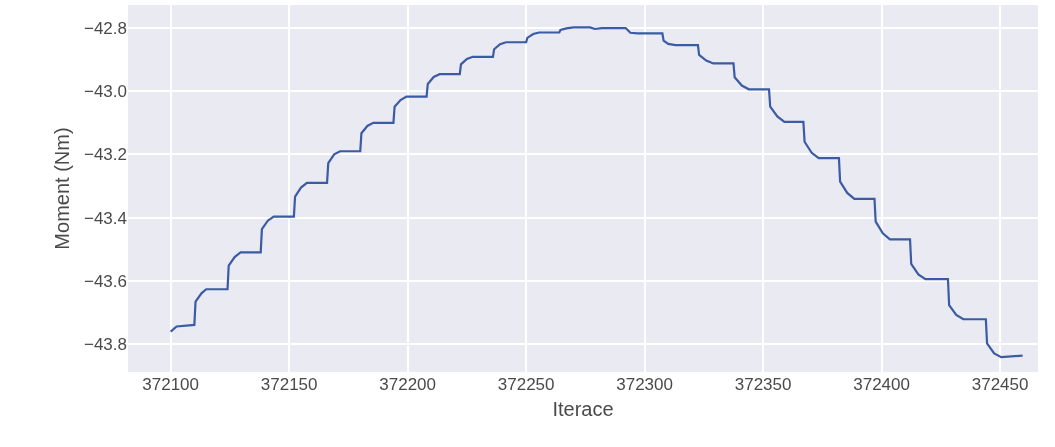  Describe the element at coordinates (644, 384) in the screenshot. I see `x-tick-label: 372300` at that location.